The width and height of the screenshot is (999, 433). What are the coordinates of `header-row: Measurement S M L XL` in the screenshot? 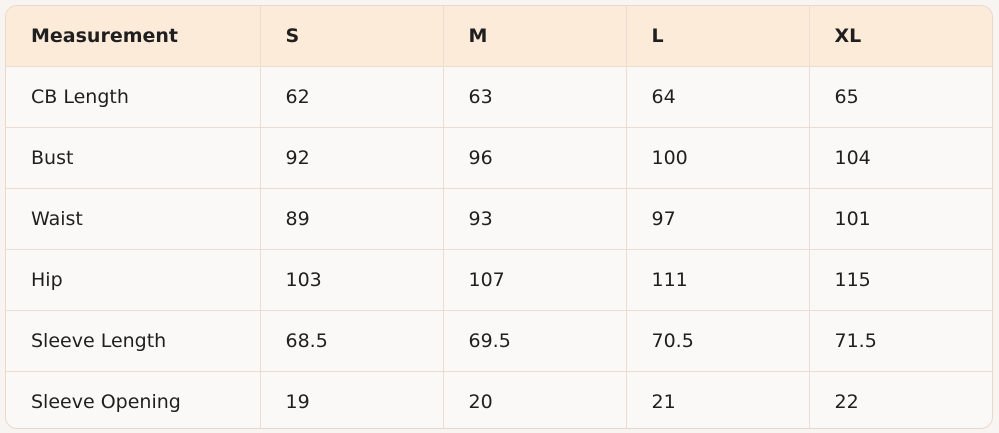 It's located at (499, 36).